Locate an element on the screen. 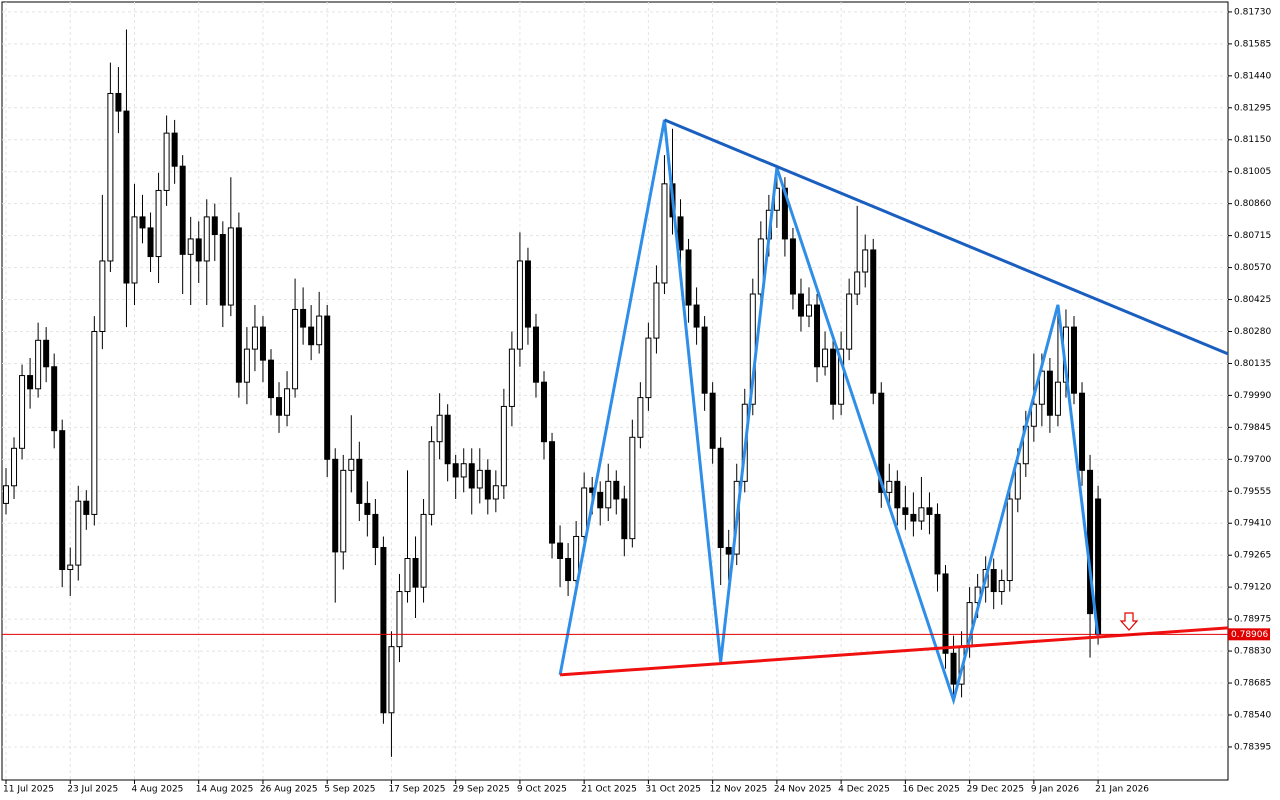 The width and height of the screenshot is (1280, 800). x-tick-label: 29 Dec 2025 is located at coordinates (996, 790).